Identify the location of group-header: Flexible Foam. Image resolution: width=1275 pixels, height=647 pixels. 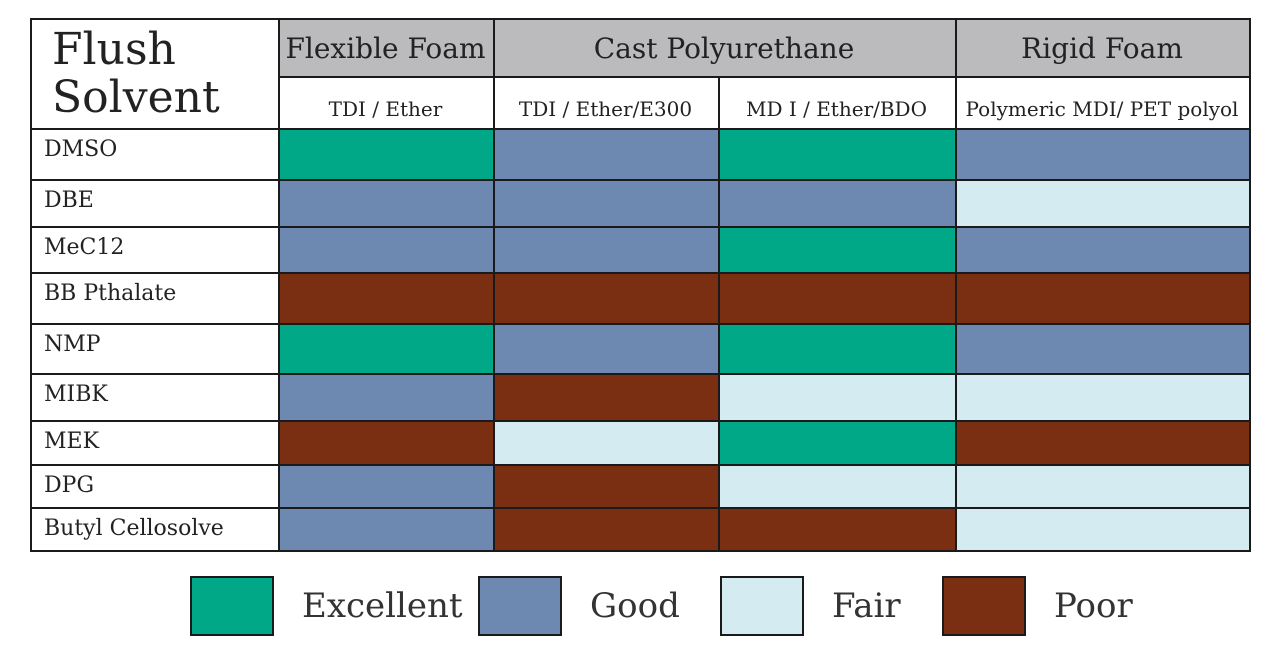
(385, 48).